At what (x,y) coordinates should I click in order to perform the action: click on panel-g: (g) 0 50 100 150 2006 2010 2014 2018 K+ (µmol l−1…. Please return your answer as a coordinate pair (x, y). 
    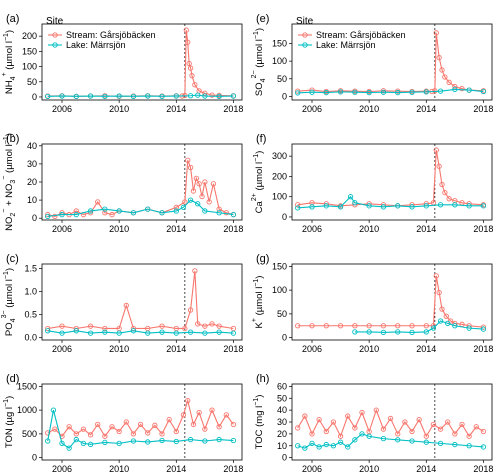
    Looking at the image, I should click on (372, 303).